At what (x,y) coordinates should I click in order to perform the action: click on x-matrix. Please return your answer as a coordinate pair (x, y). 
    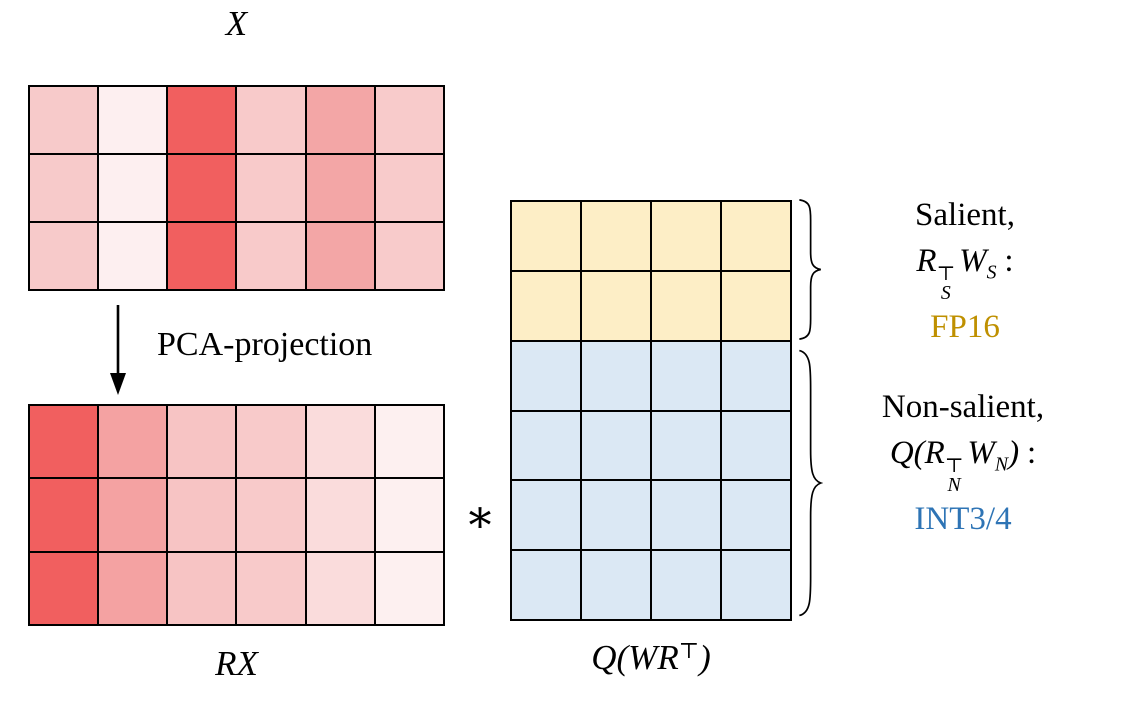
    Looking at the image, I should click on (236, 188).